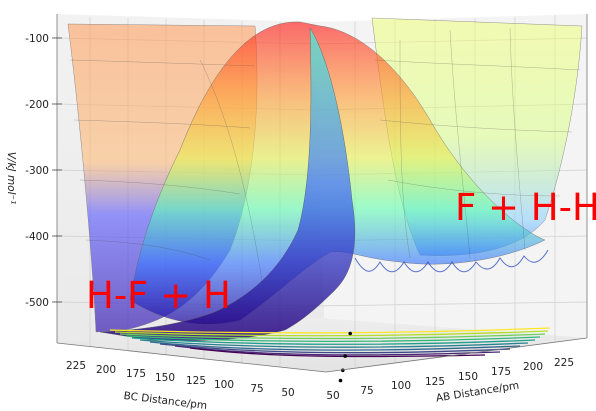  What do you see at coordinates (165, 400) in the screenshot?
I see `bc-axis-label: BC Distance/pm` at bounding box center [165, 400].